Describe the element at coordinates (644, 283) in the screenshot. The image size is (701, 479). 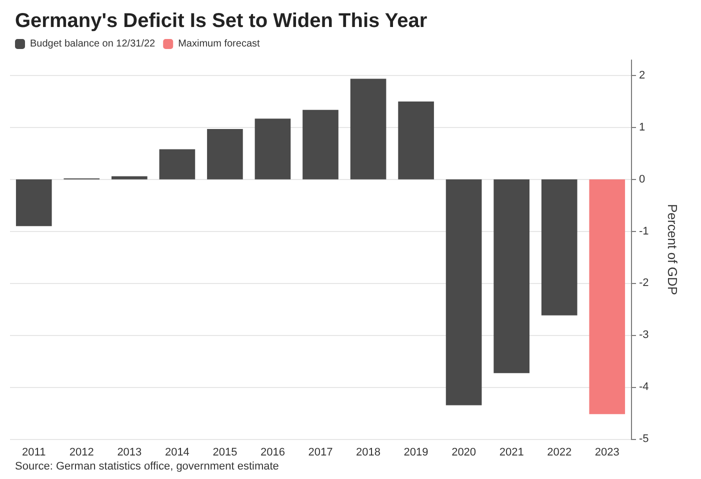
I see `y-tick-label: -2` at that location.